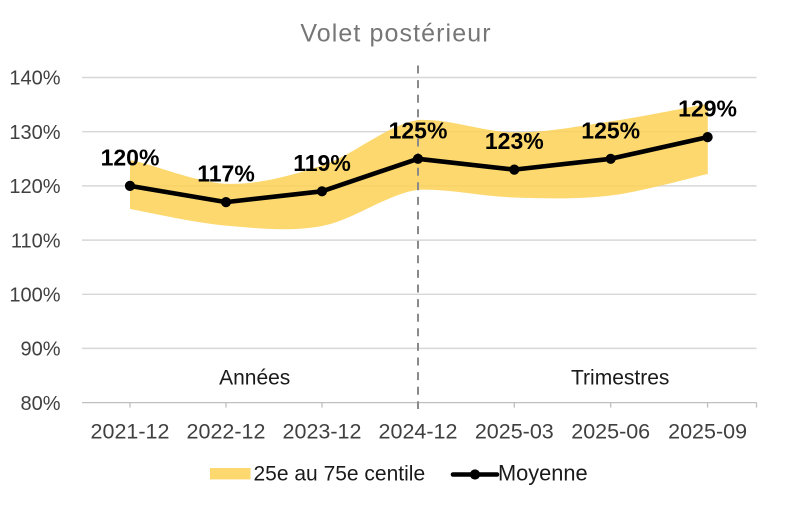 This screenshot has width=790, height=506. Describe the element at coordinates (514, 432) in the screenshot. I see `svg-text: 2025-03` at that location.